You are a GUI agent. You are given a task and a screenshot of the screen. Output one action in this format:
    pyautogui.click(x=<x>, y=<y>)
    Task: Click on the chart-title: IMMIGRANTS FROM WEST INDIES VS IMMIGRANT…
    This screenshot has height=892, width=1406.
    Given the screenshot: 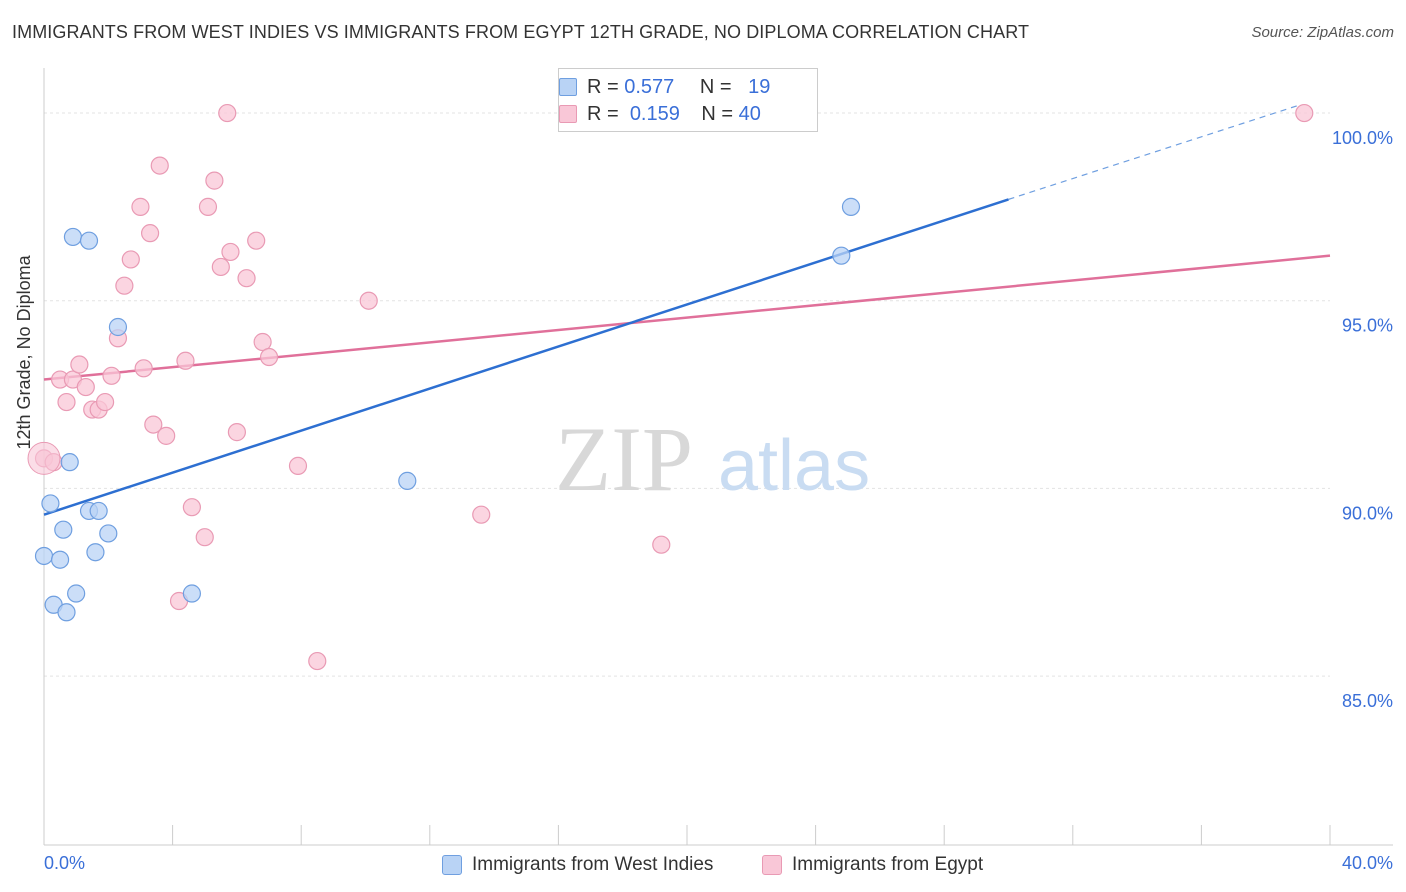 What is the action you would take?
    pyautogui.click(x=521, y=32)
    